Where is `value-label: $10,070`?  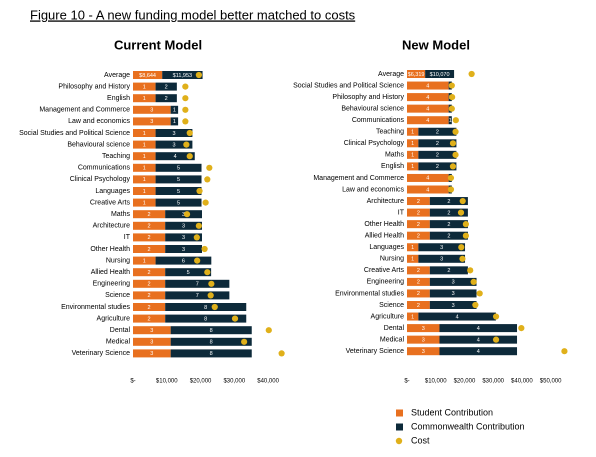
value-label: $10,070 is located at coordinates (440, 75).